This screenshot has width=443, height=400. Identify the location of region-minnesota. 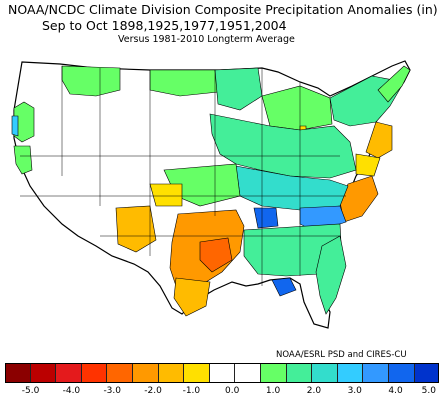
(238, 89).